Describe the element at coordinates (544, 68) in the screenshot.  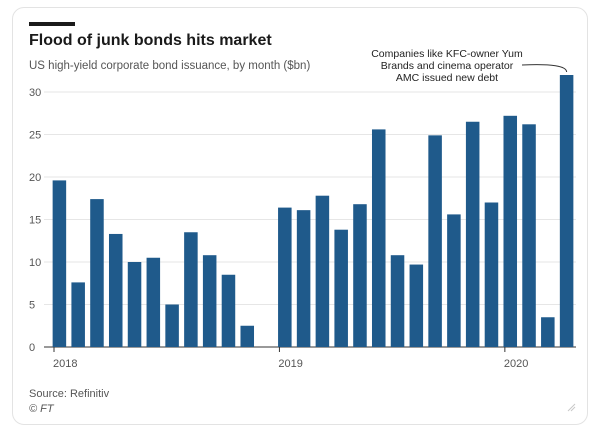
I see `annotation-leader-line` at that location.